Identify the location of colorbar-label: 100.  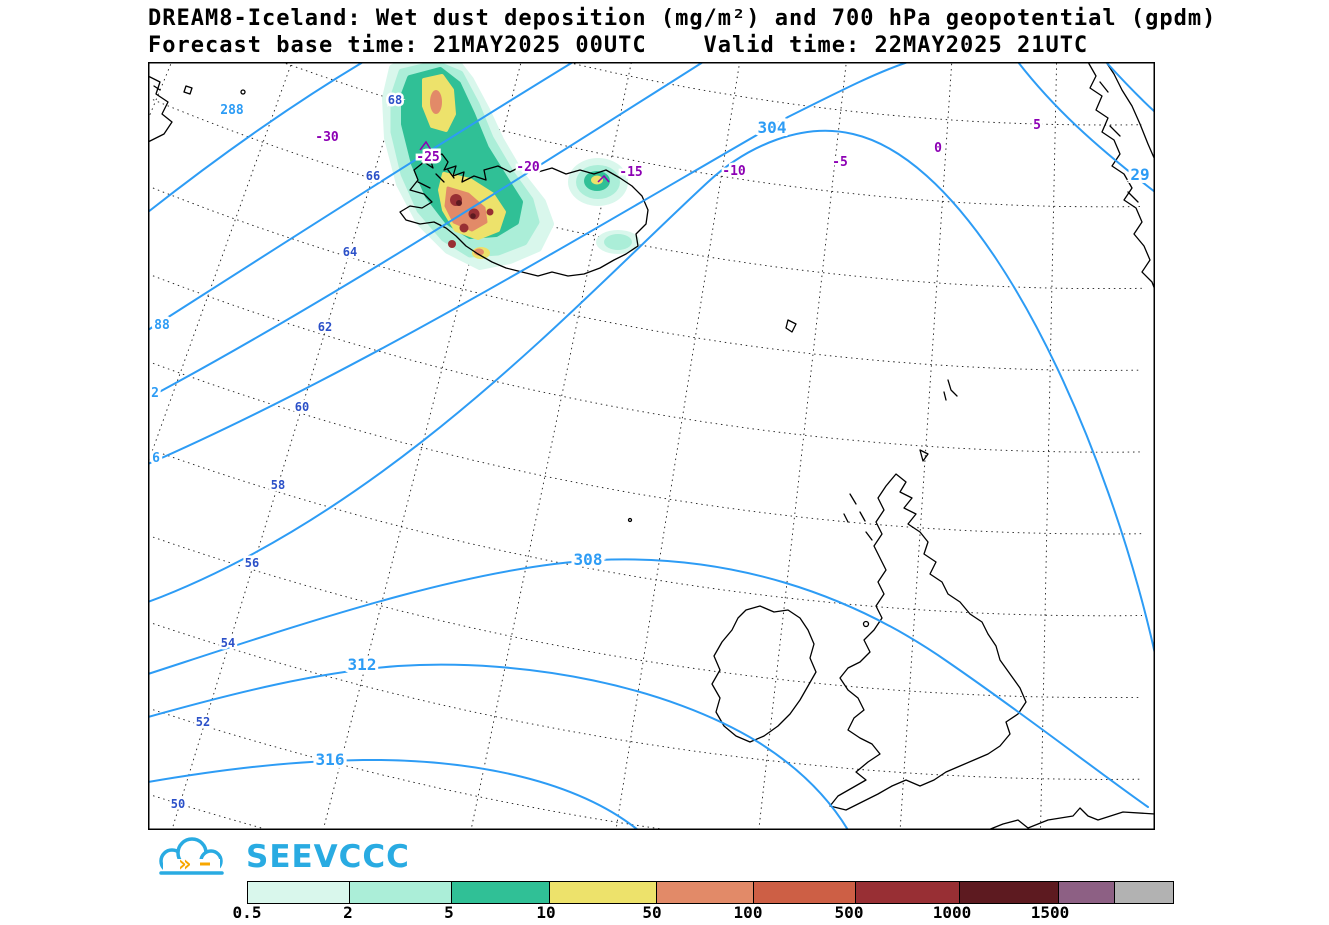
(748, 912).